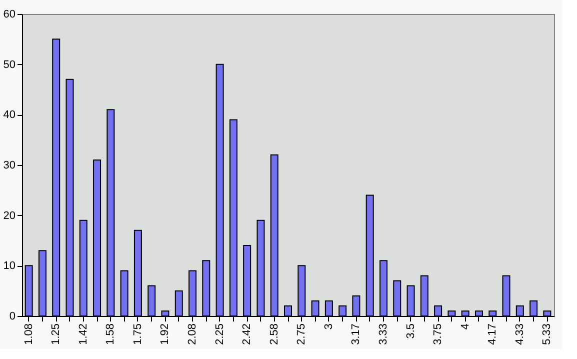 The height and width of the screenshot is (359, 577). Describe the element at coordinates (328, 327) in the screenshot. I see `x-tick-label: 3` at that location.